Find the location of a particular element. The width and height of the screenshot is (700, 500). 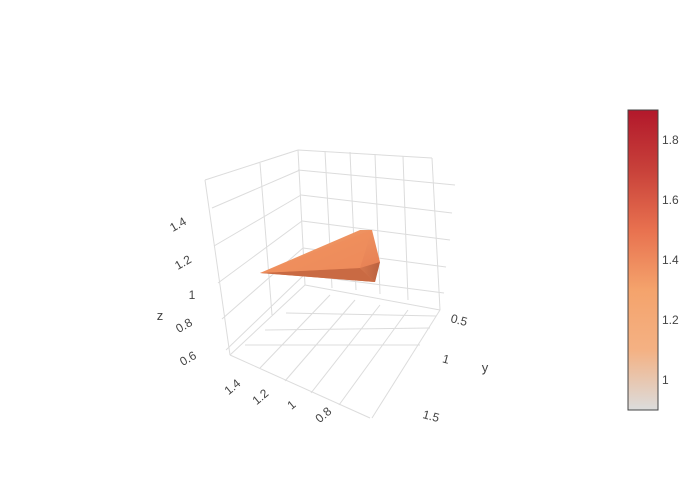

z-tick-label: 0.6 is located at coordinates (188, 358).